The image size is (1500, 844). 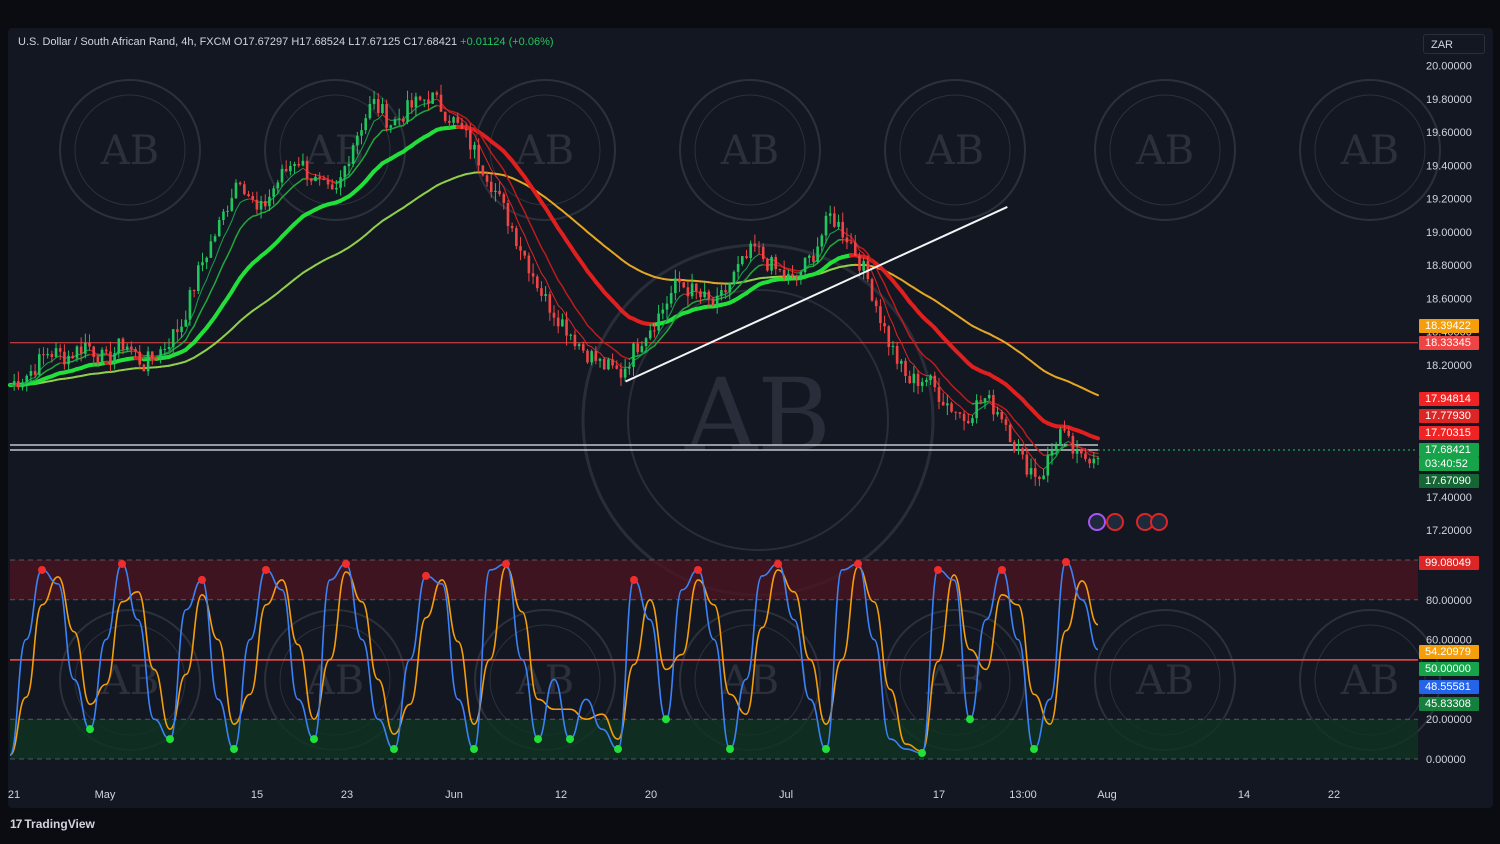 I want to click on osc-axis-label: 80.00000, so click(x=1449, y=601).